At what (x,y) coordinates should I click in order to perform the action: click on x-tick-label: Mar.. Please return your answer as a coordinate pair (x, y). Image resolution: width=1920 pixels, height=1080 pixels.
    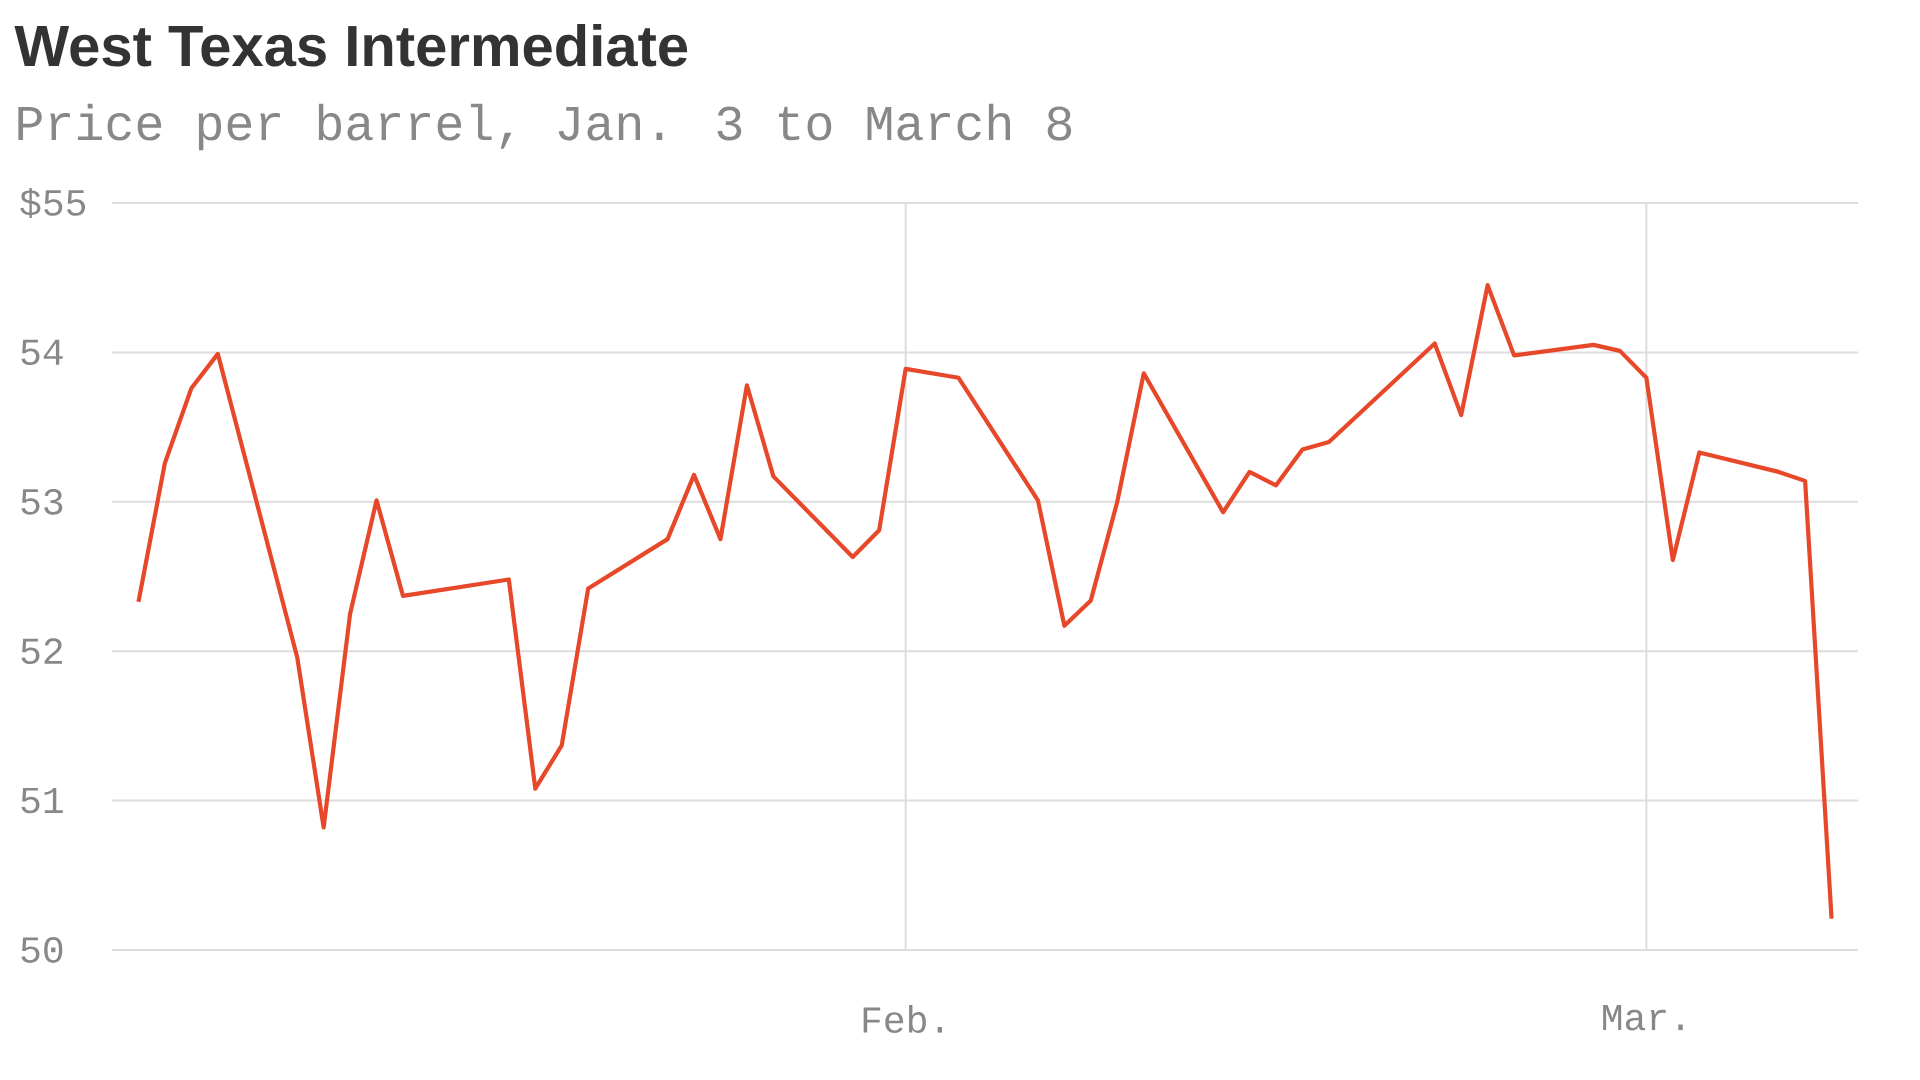
    Looking at the image, I should click on (1643, 1018).